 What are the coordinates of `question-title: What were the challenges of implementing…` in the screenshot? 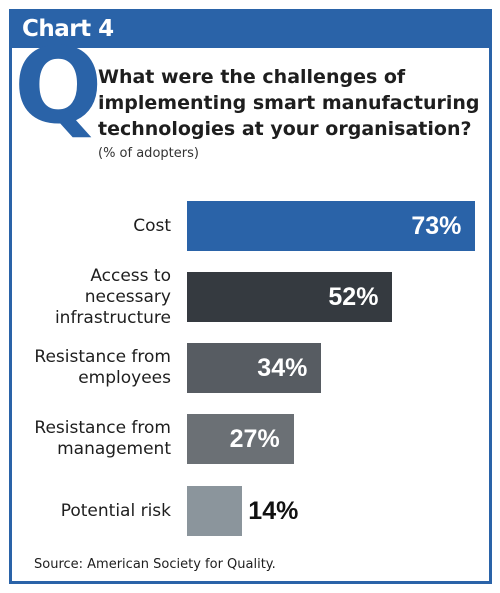 It's located at (289, 103).